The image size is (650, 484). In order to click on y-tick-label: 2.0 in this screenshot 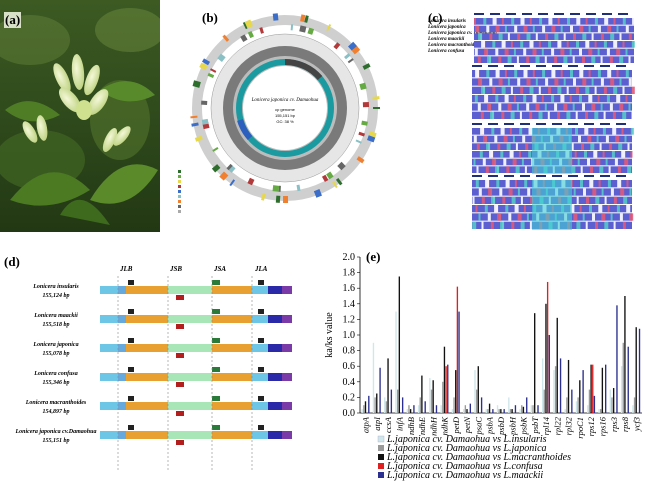, I will do `click(349, 257)`.